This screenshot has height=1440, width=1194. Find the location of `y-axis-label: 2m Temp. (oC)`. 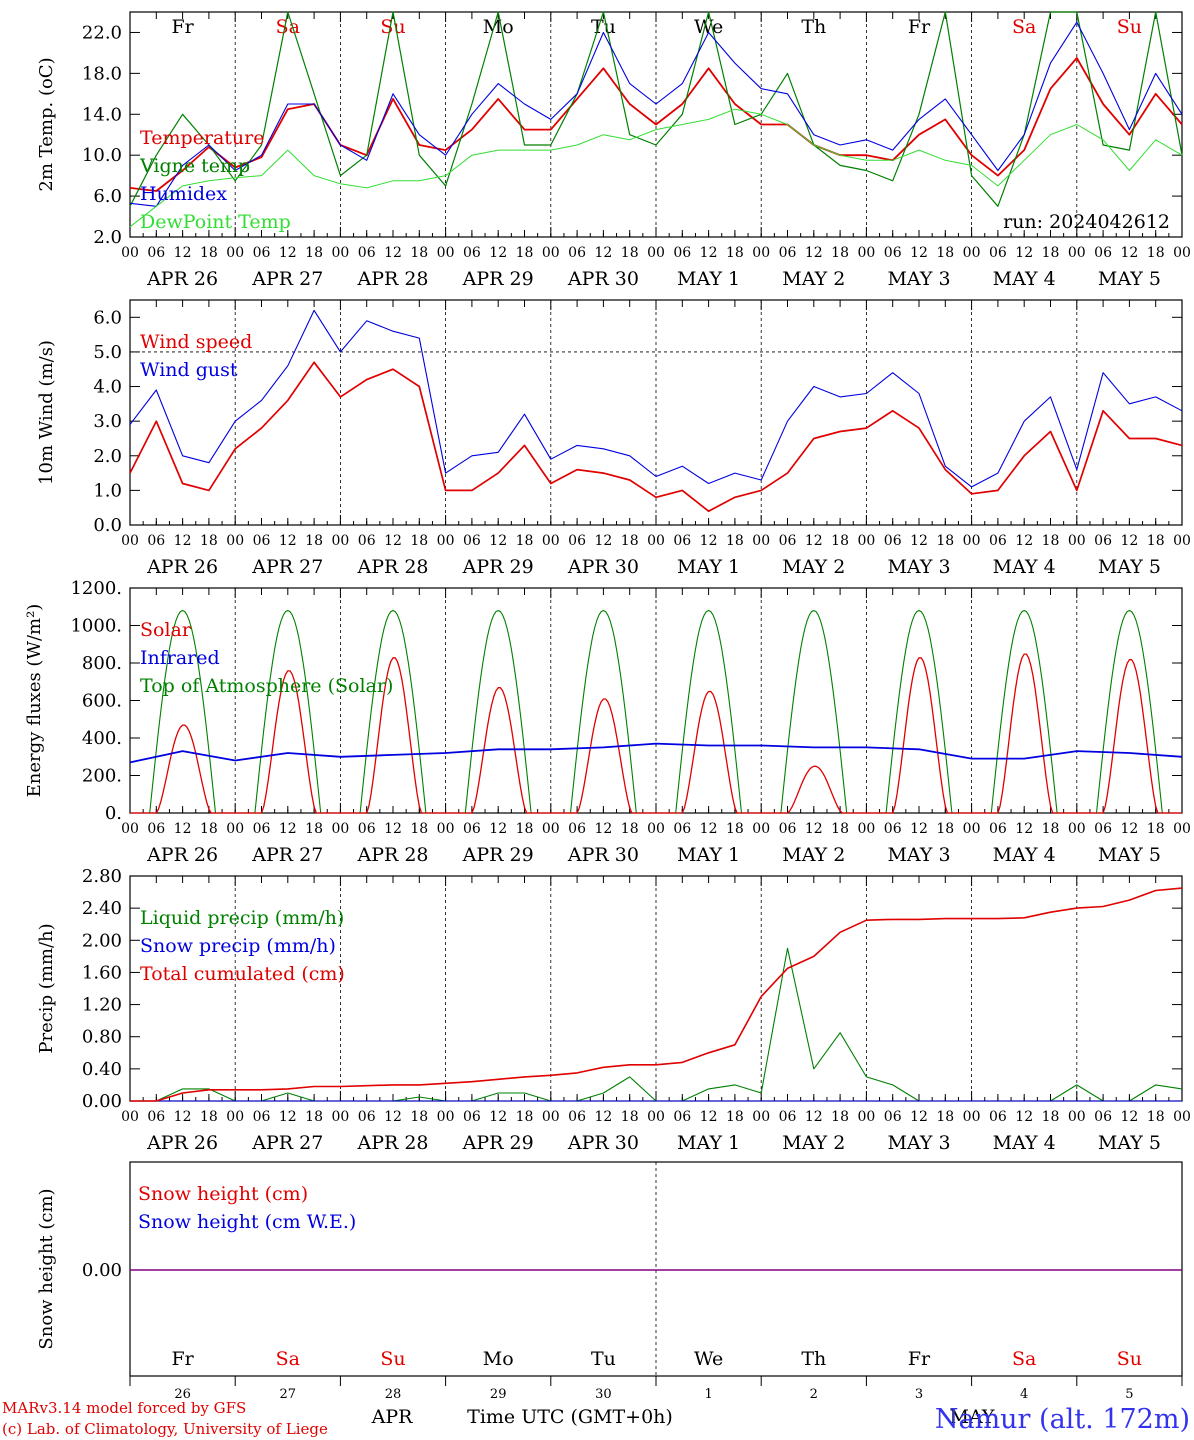

y-axis-label: 2m Temp. (oC) is located at coordinates (46, 124).